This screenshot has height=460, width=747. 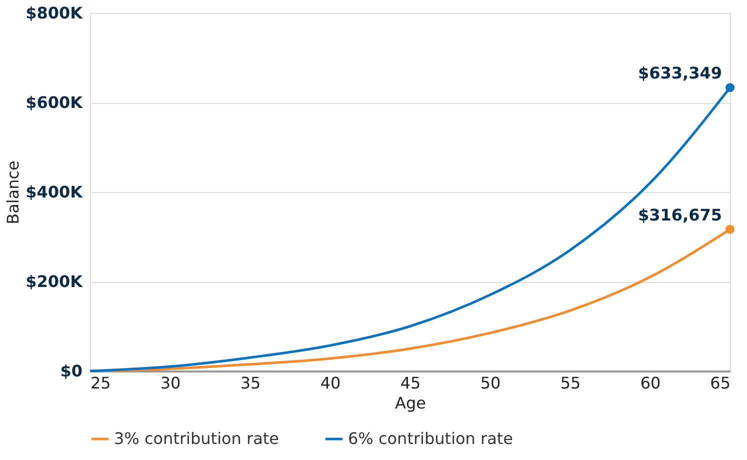 I want to click on annotation: $633,349, so click(x=680, y=73).